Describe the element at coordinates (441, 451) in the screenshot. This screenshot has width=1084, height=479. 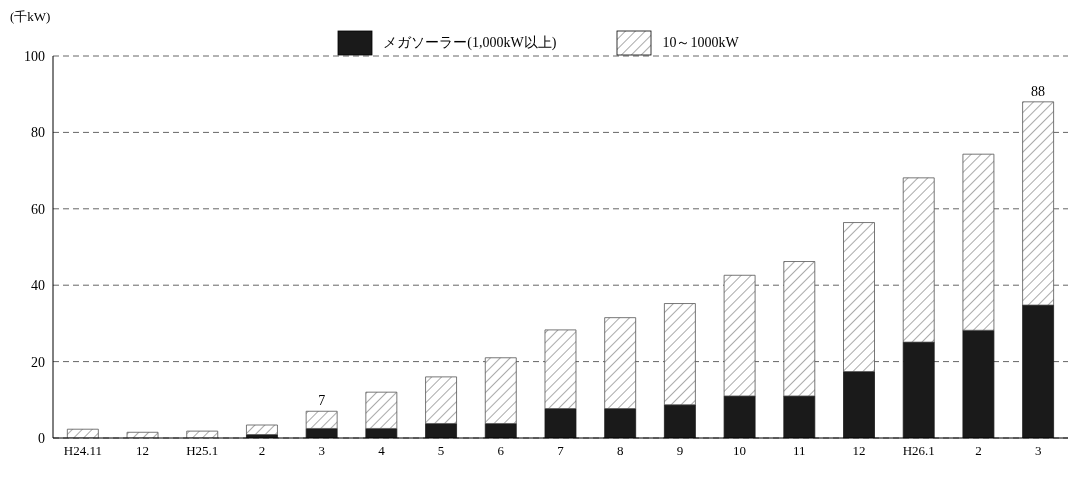
I see `x-tick-label: 5` at that location.